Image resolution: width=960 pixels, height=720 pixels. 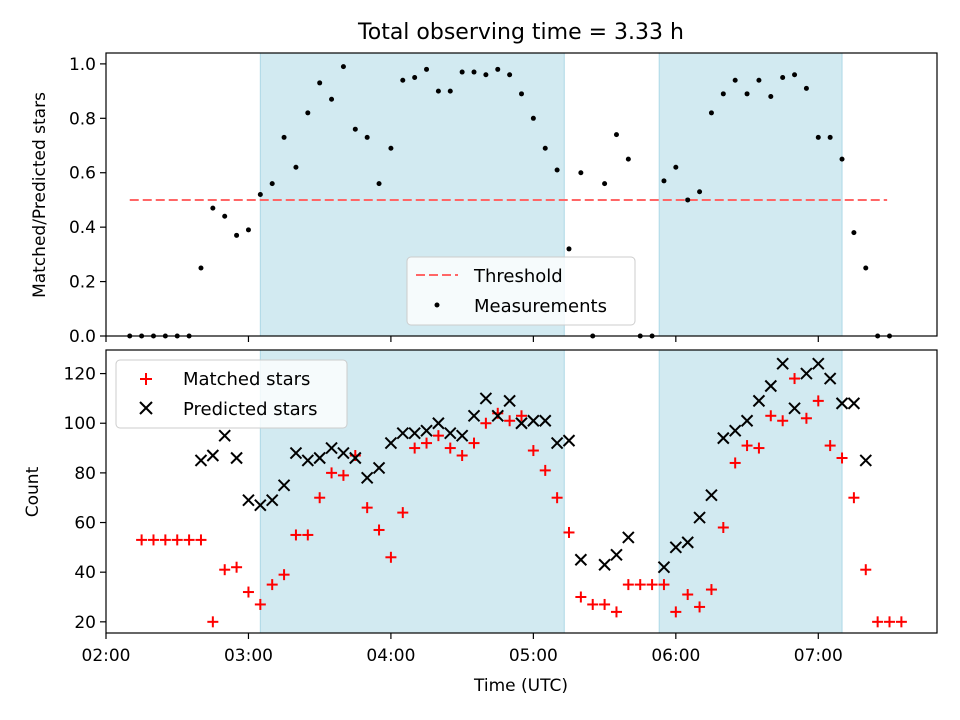 What do you see at coordinates (82, 283) in the screenshot?
I see `y-tick-label: 0.2` at bounding box center [82, 283].